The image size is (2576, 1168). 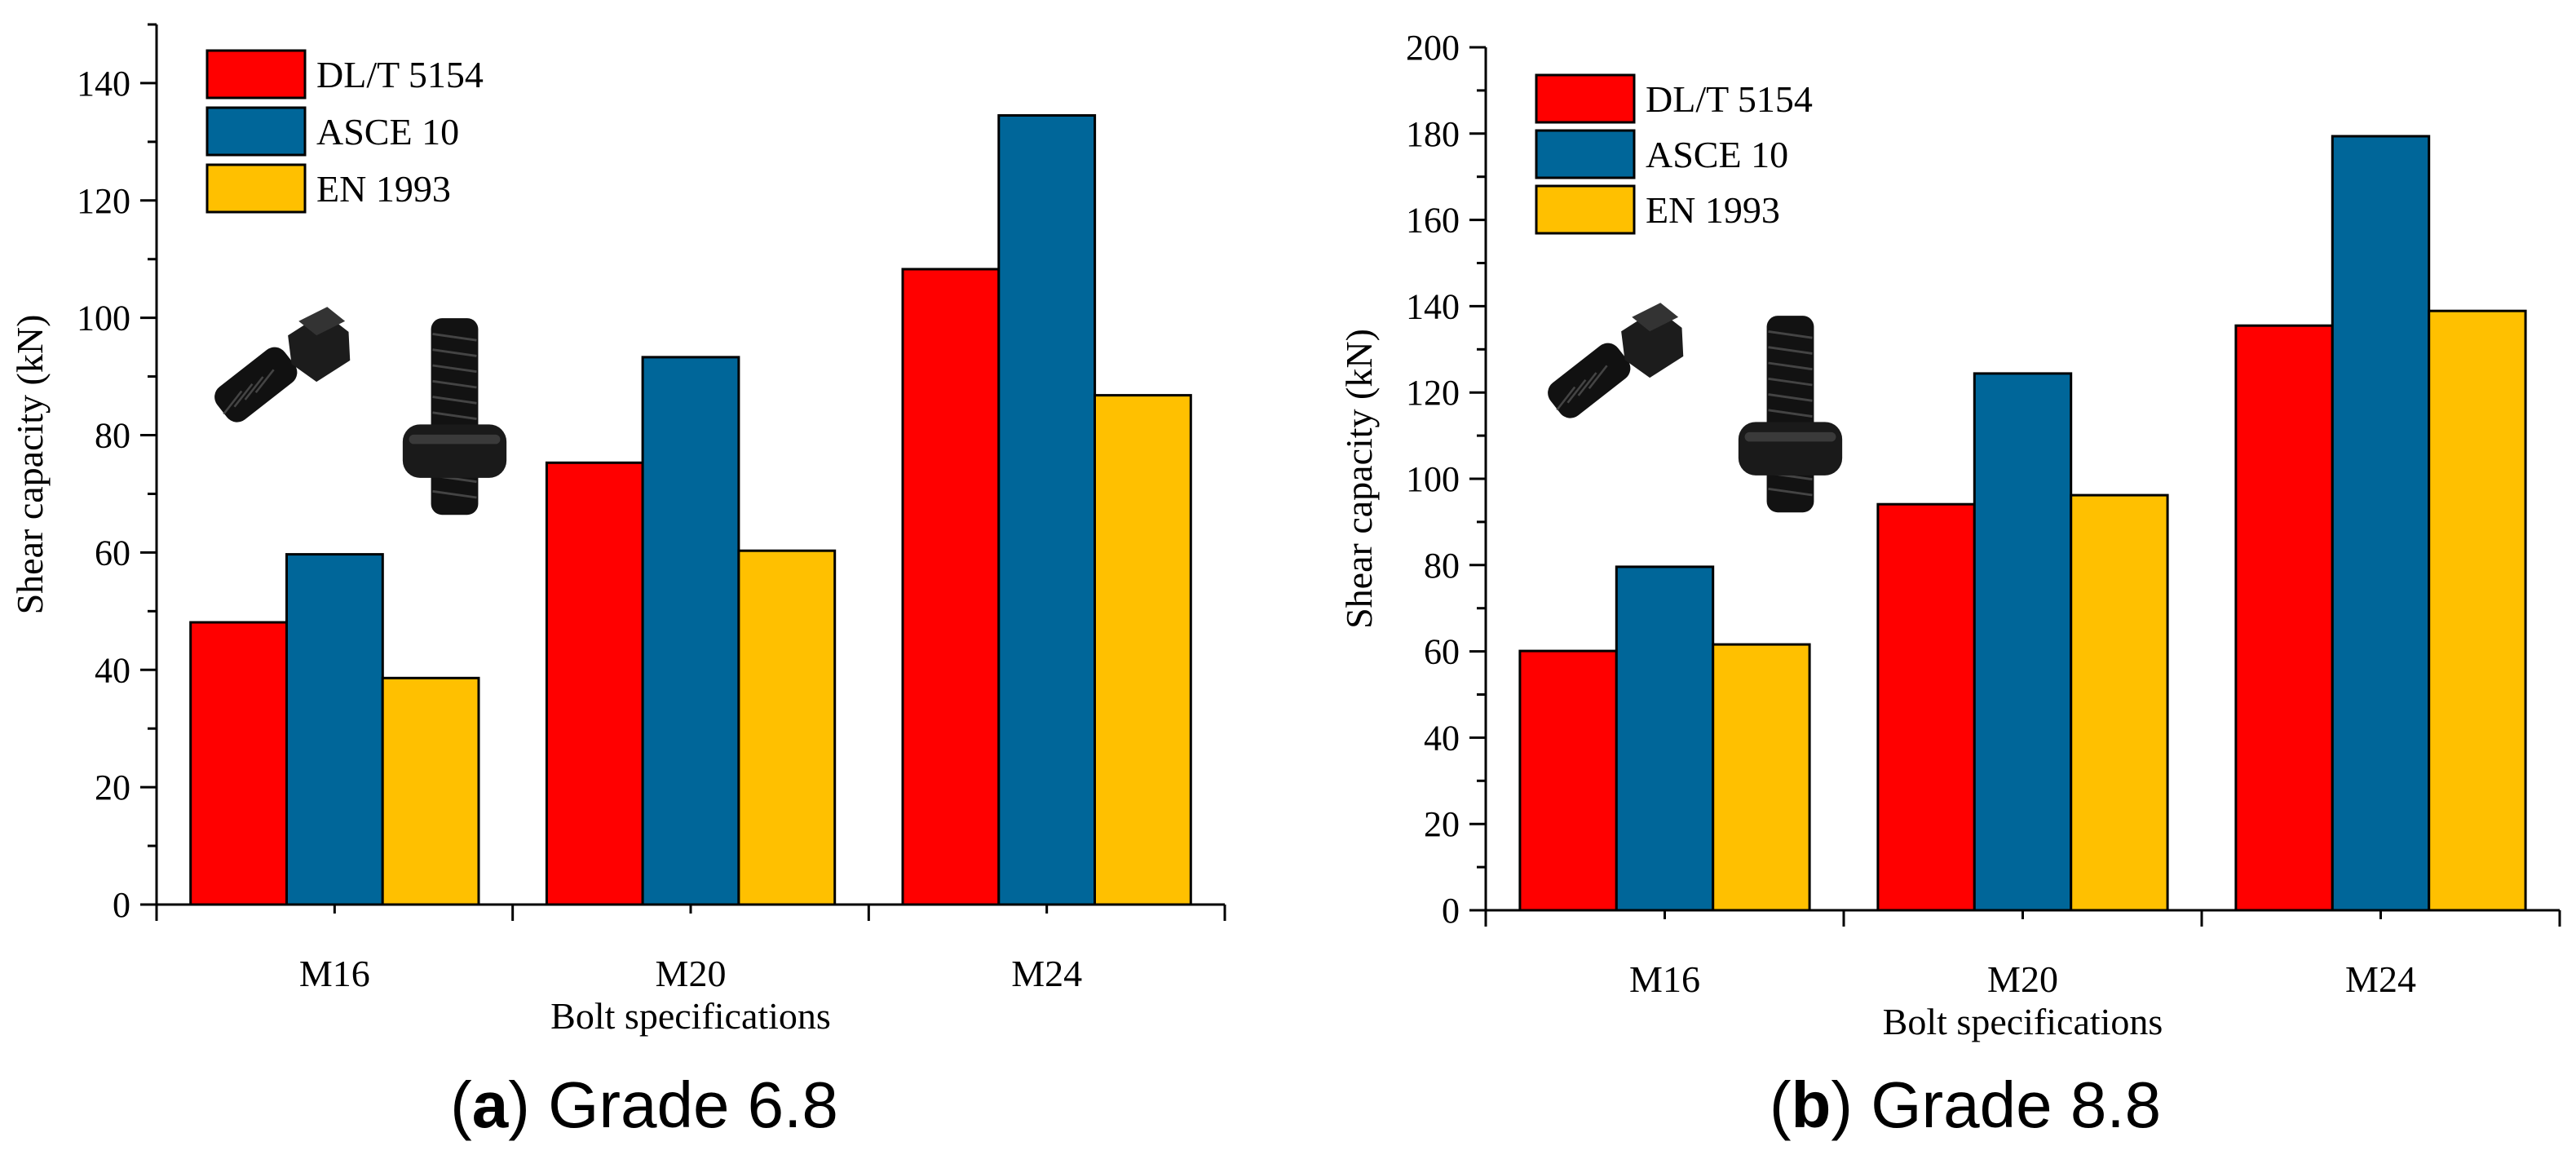 What do you see at coordinates (1664, 979) in the screenshot?
I see `chart-b-x-tick-label: M16` at bounding box center [1664, 979].